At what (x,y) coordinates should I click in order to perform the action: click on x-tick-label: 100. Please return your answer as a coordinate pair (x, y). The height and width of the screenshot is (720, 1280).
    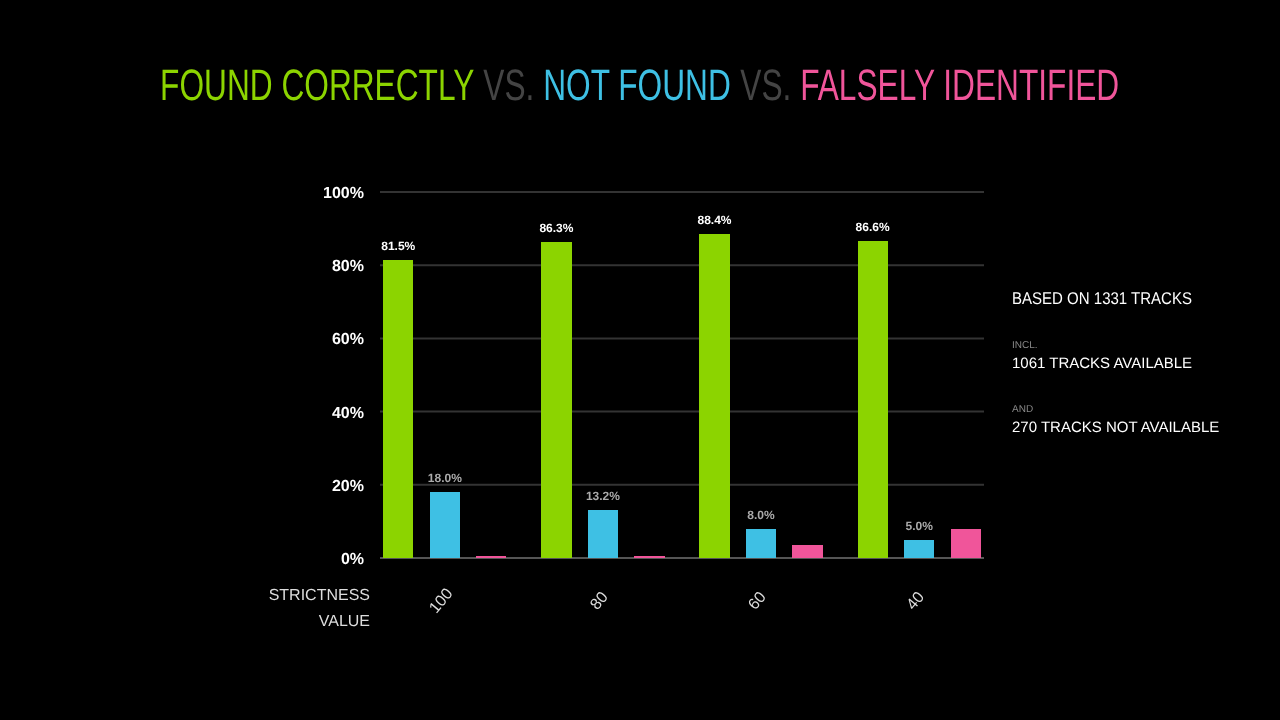
    Looking at the image, I should click on (441, 600).